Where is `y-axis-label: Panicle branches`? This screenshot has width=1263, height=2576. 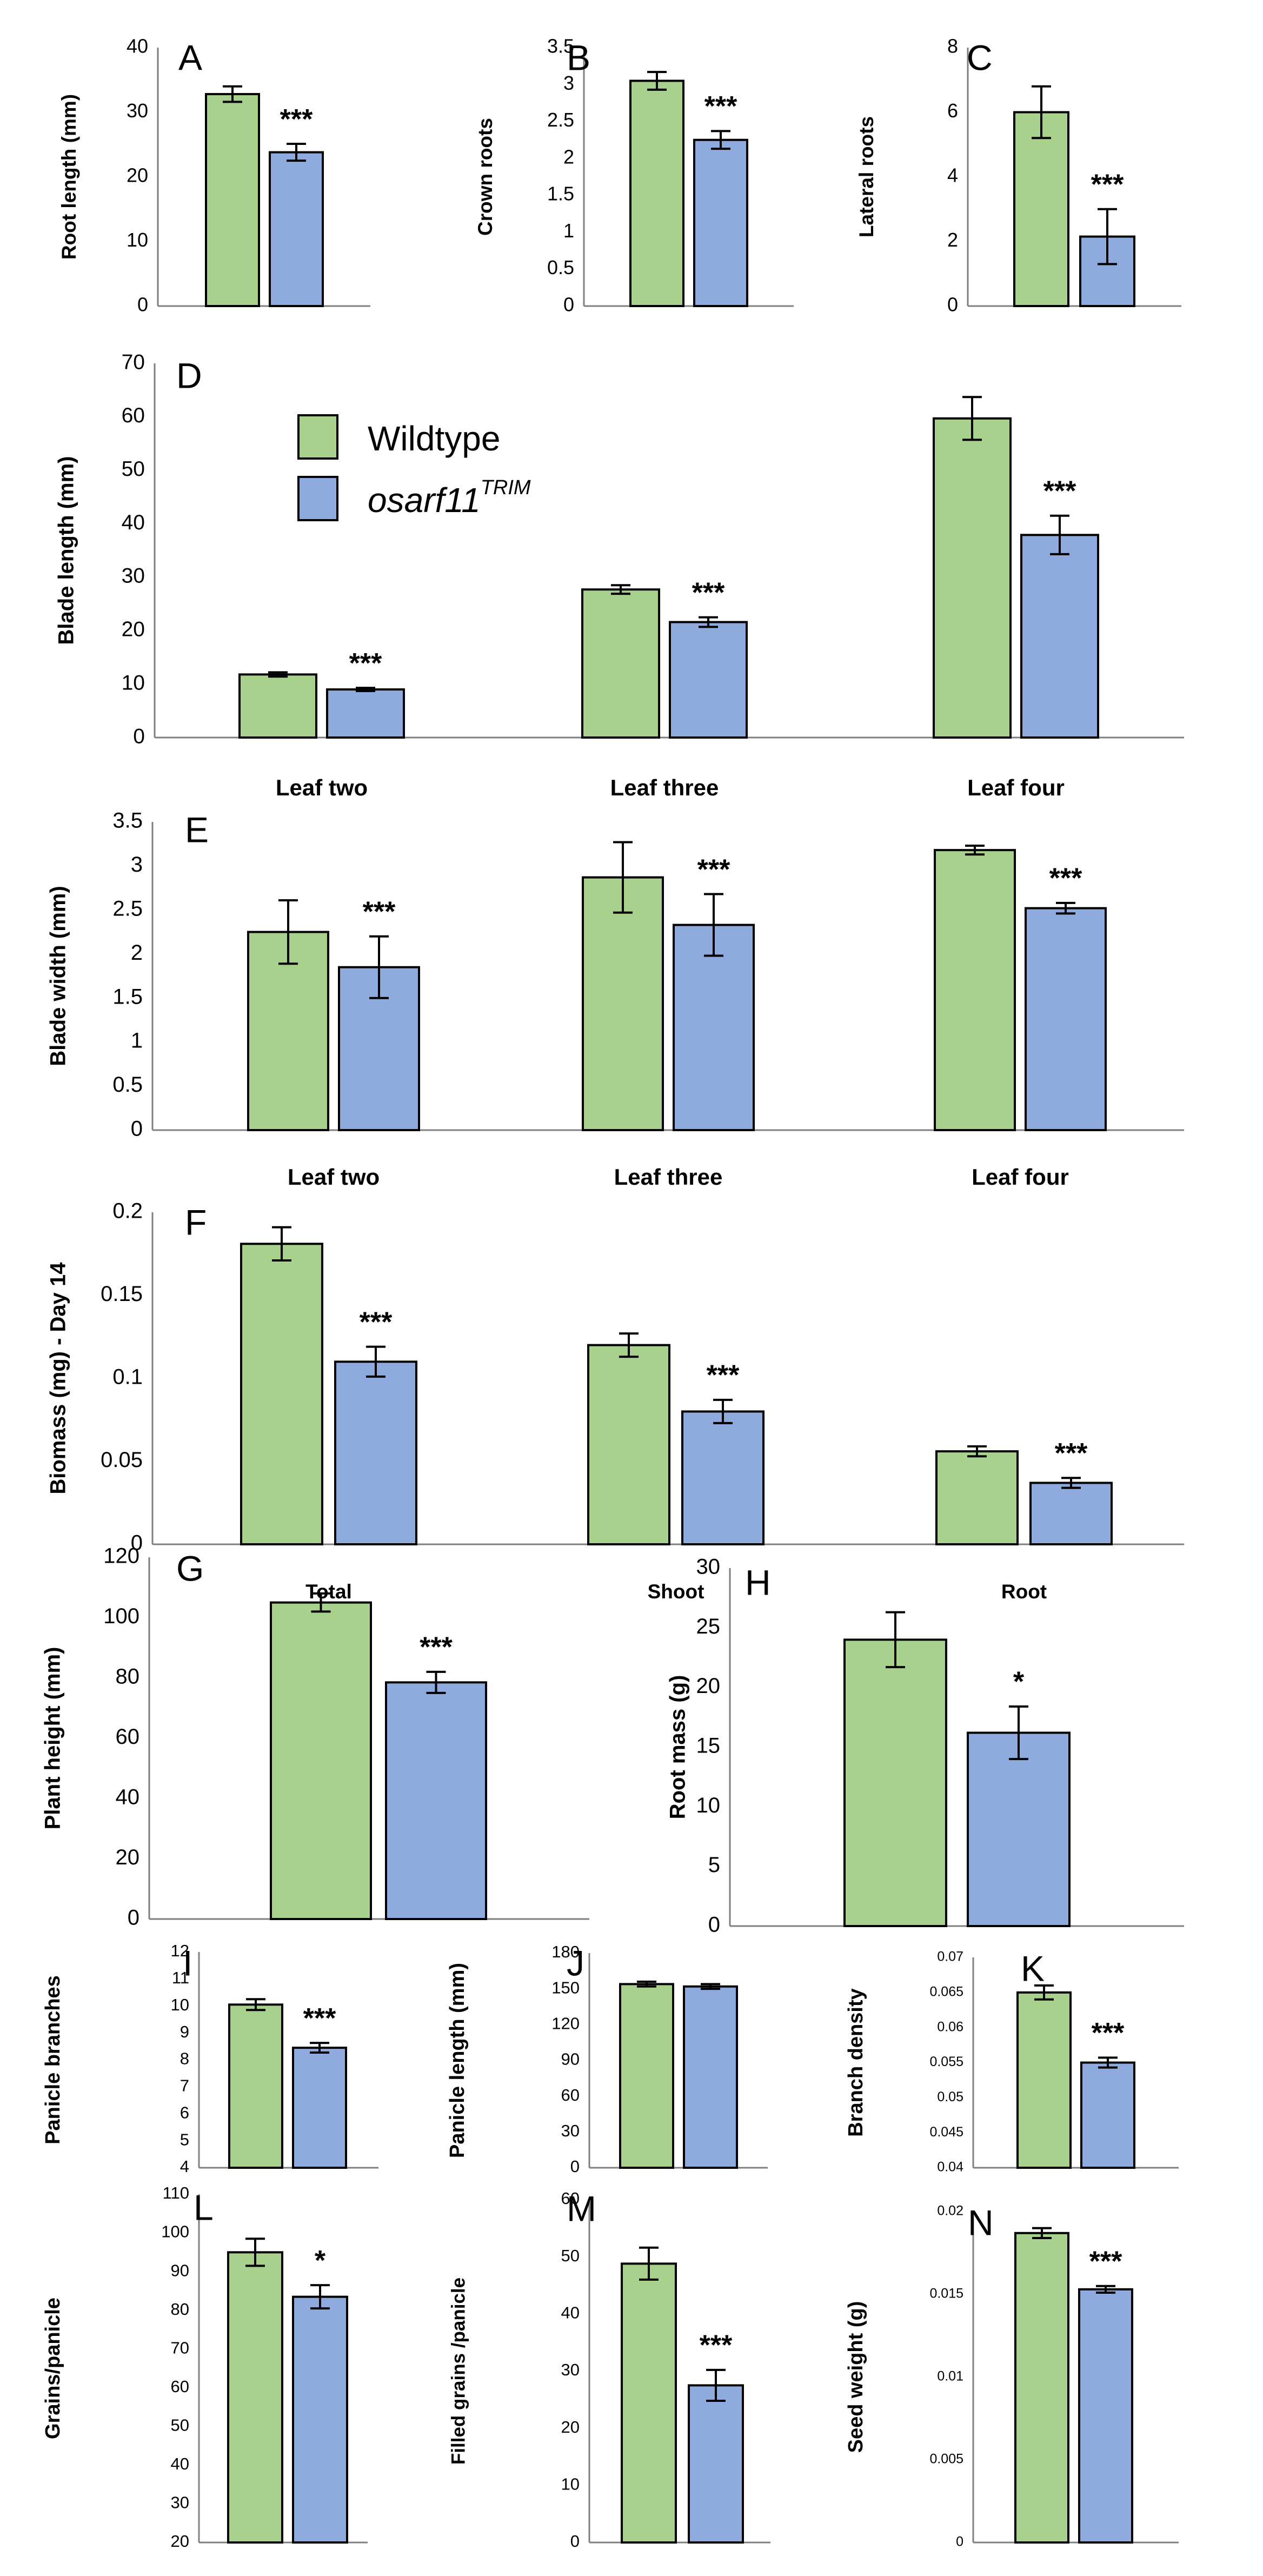 y-axis-label: Panicle branches is located at coordinates (53, 2060).